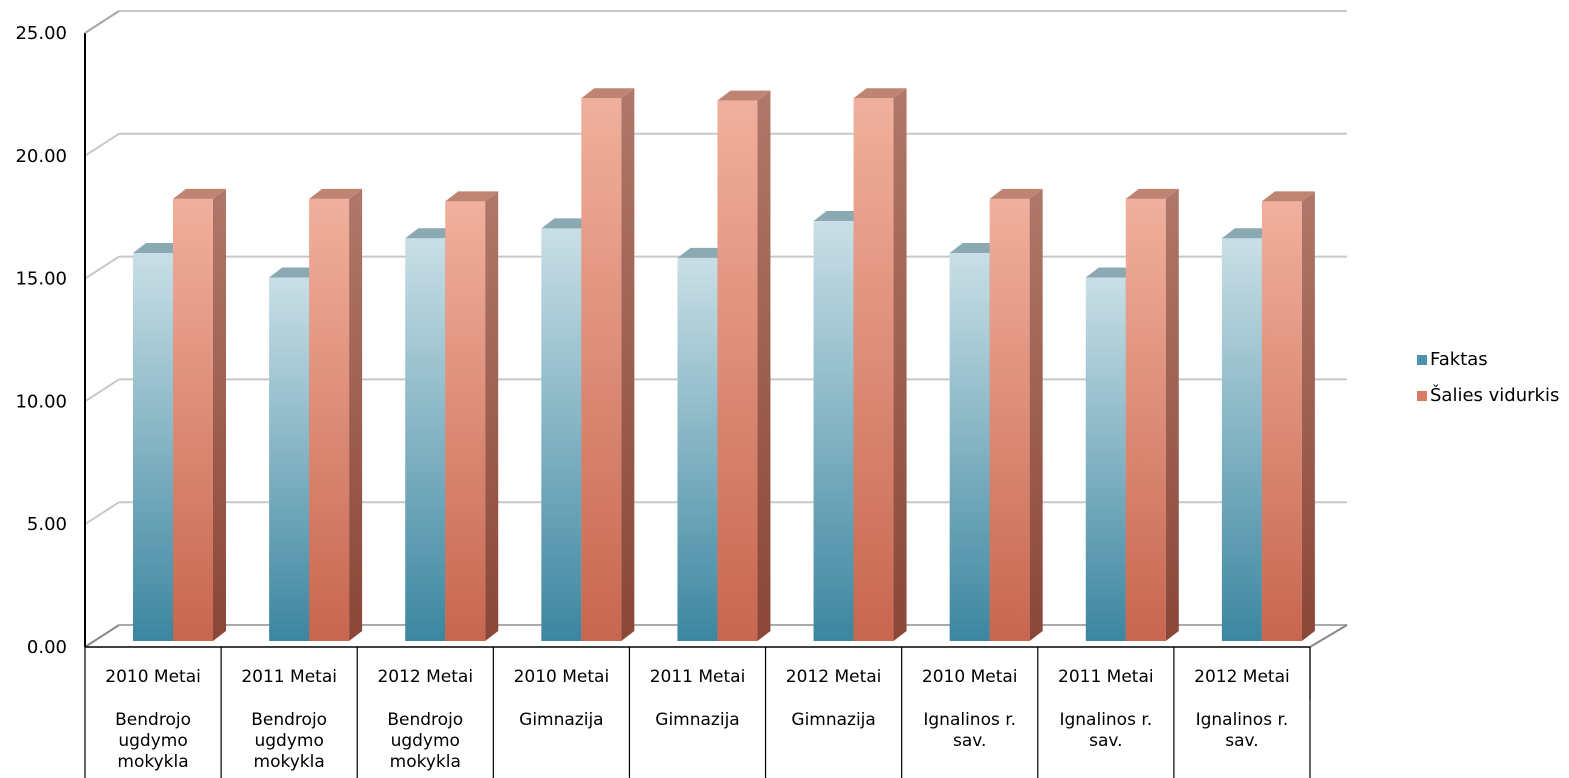 The width and height of the screenshot is (1569, 778). I want to click on y-tick-label: 20.00, so click(41, 156).